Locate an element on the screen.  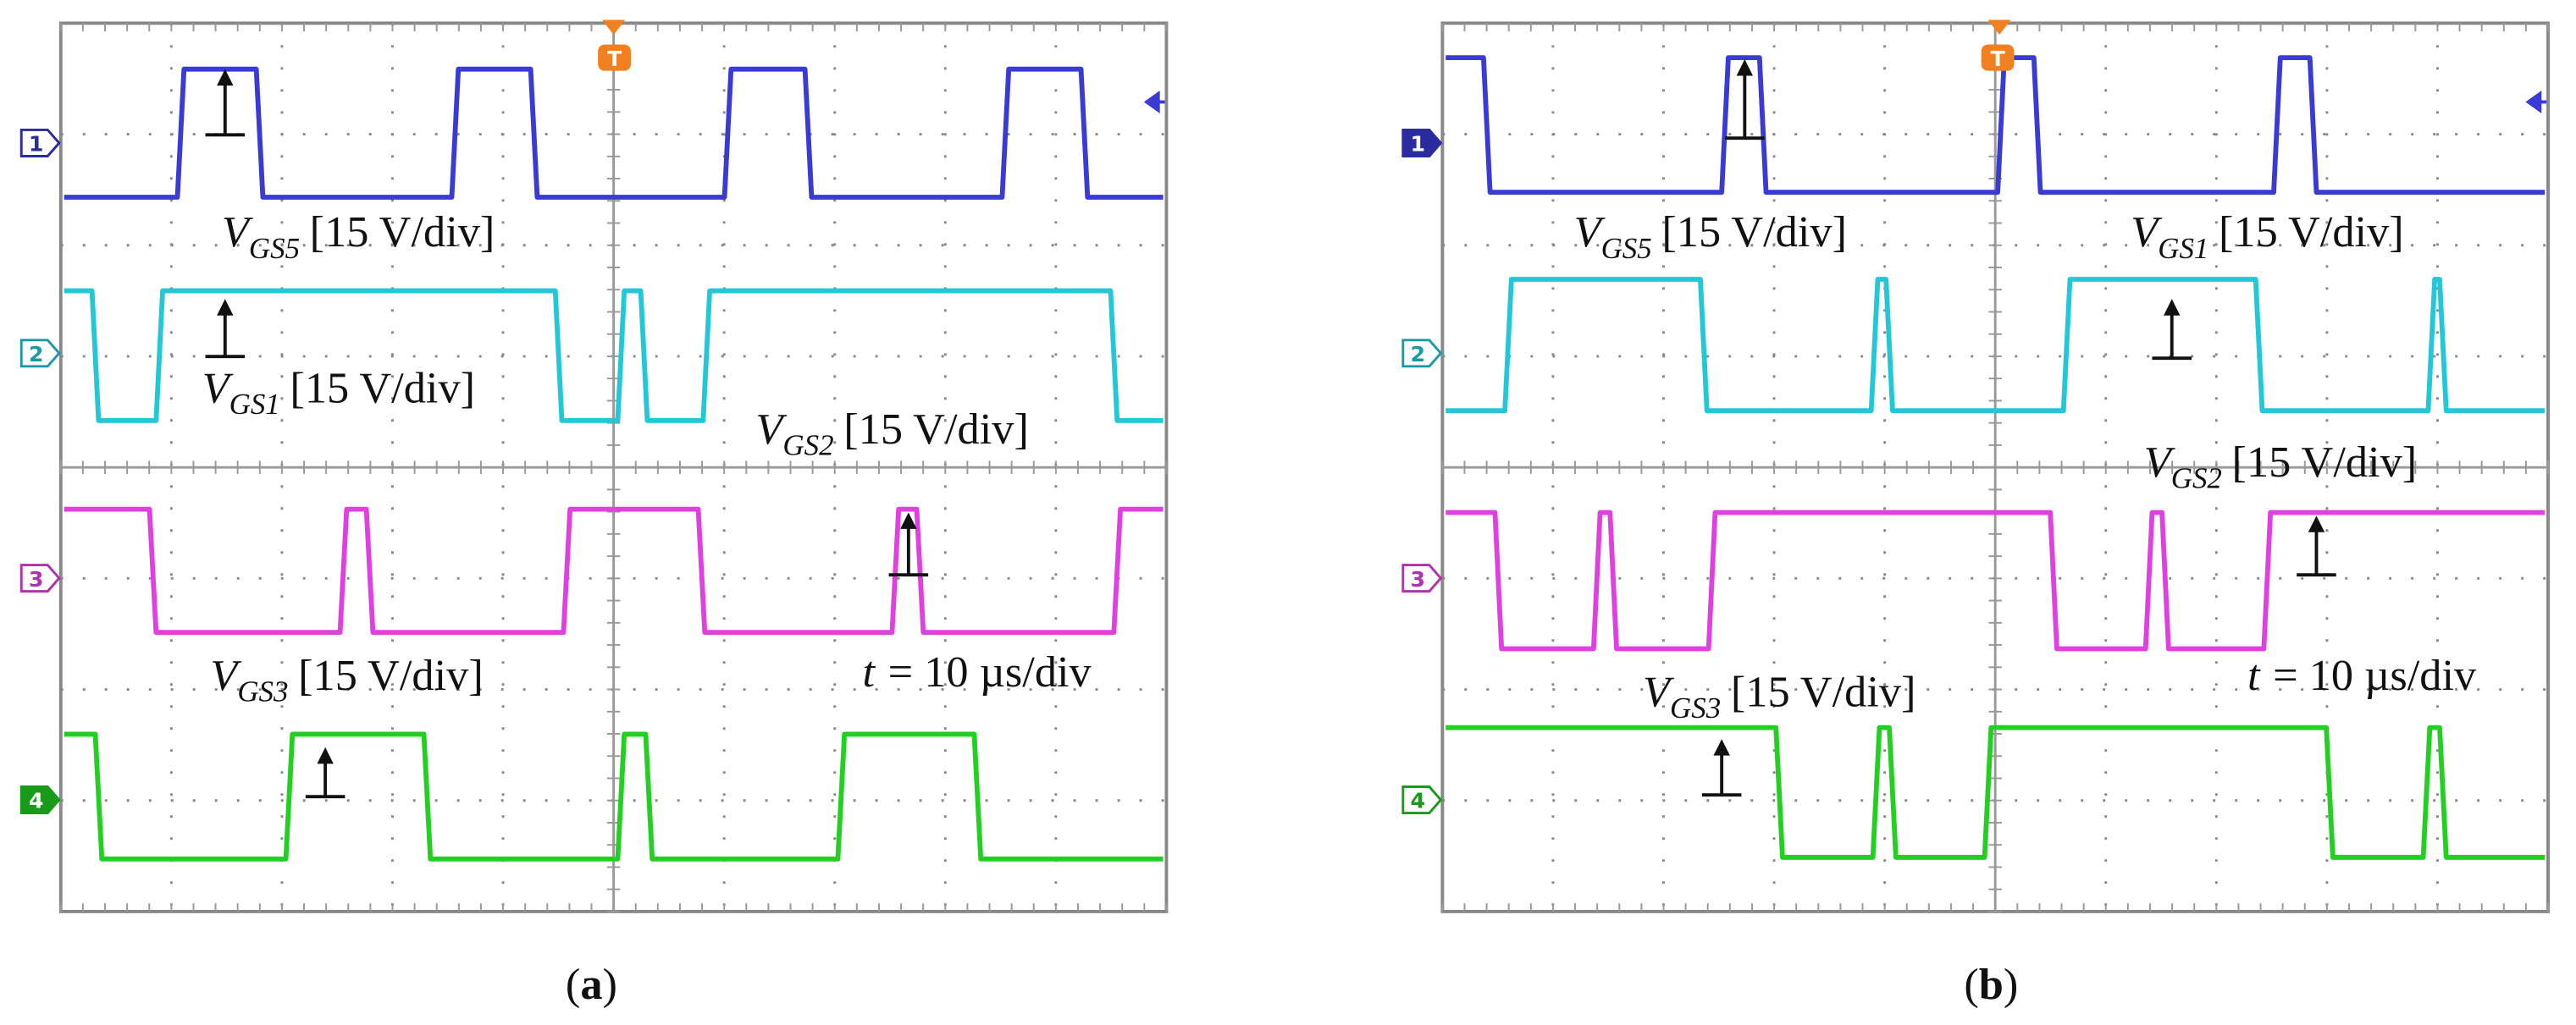
caption-letter: b is located at coordinates (1991, 984).